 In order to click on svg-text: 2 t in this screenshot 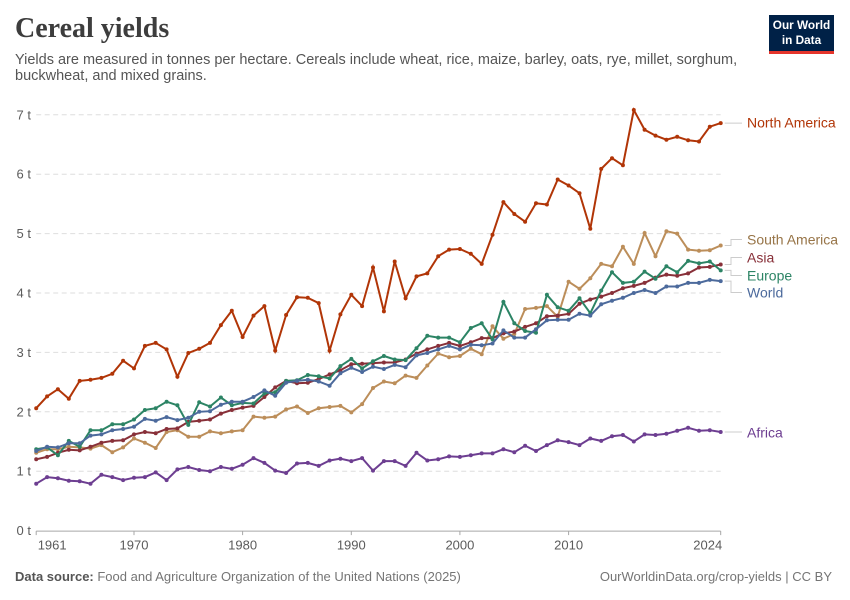, I will do `click(24, 411)`.